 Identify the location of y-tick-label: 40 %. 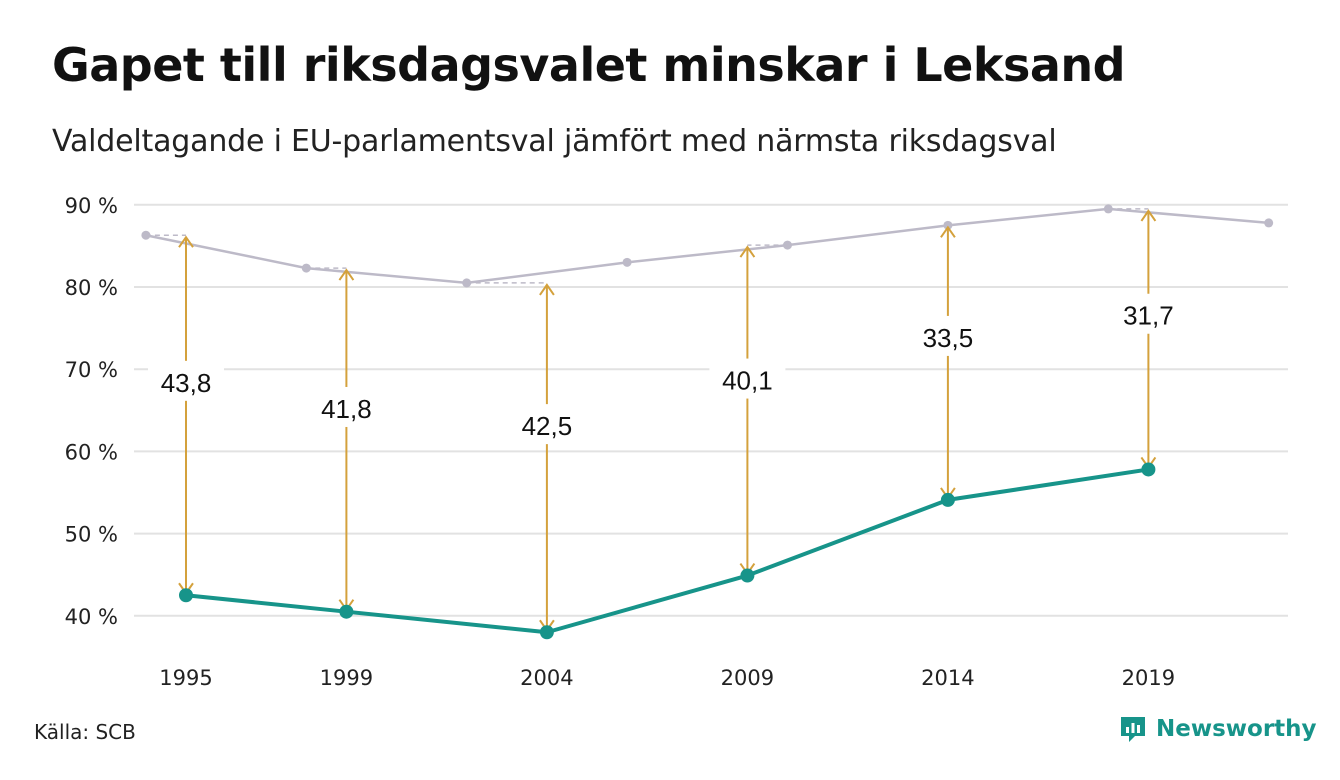
(91, 617).